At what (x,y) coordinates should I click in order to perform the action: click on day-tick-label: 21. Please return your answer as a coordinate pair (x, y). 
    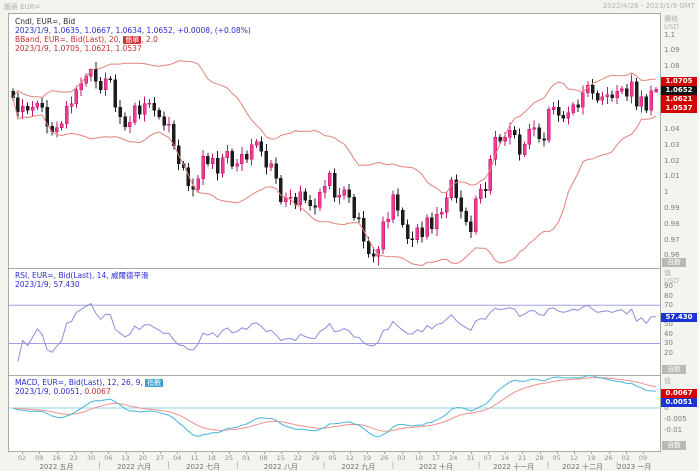
    Looking at the image, I should click on (522, 458).